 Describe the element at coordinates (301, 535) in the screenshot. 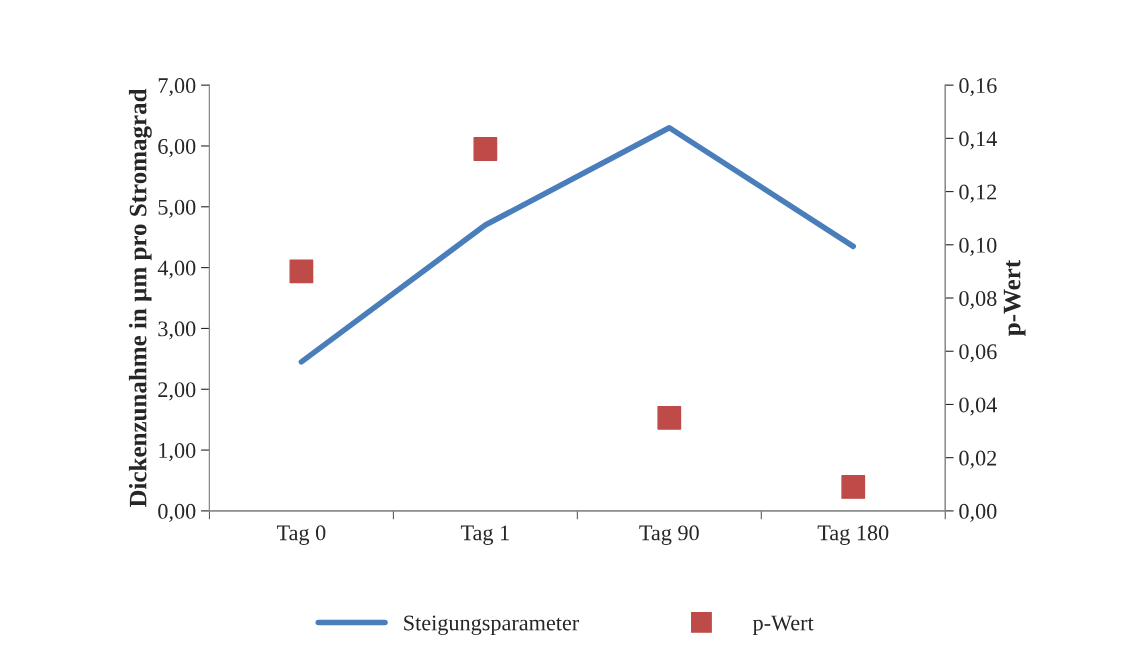

I see `x-tick-label: Tag 0` at that location.